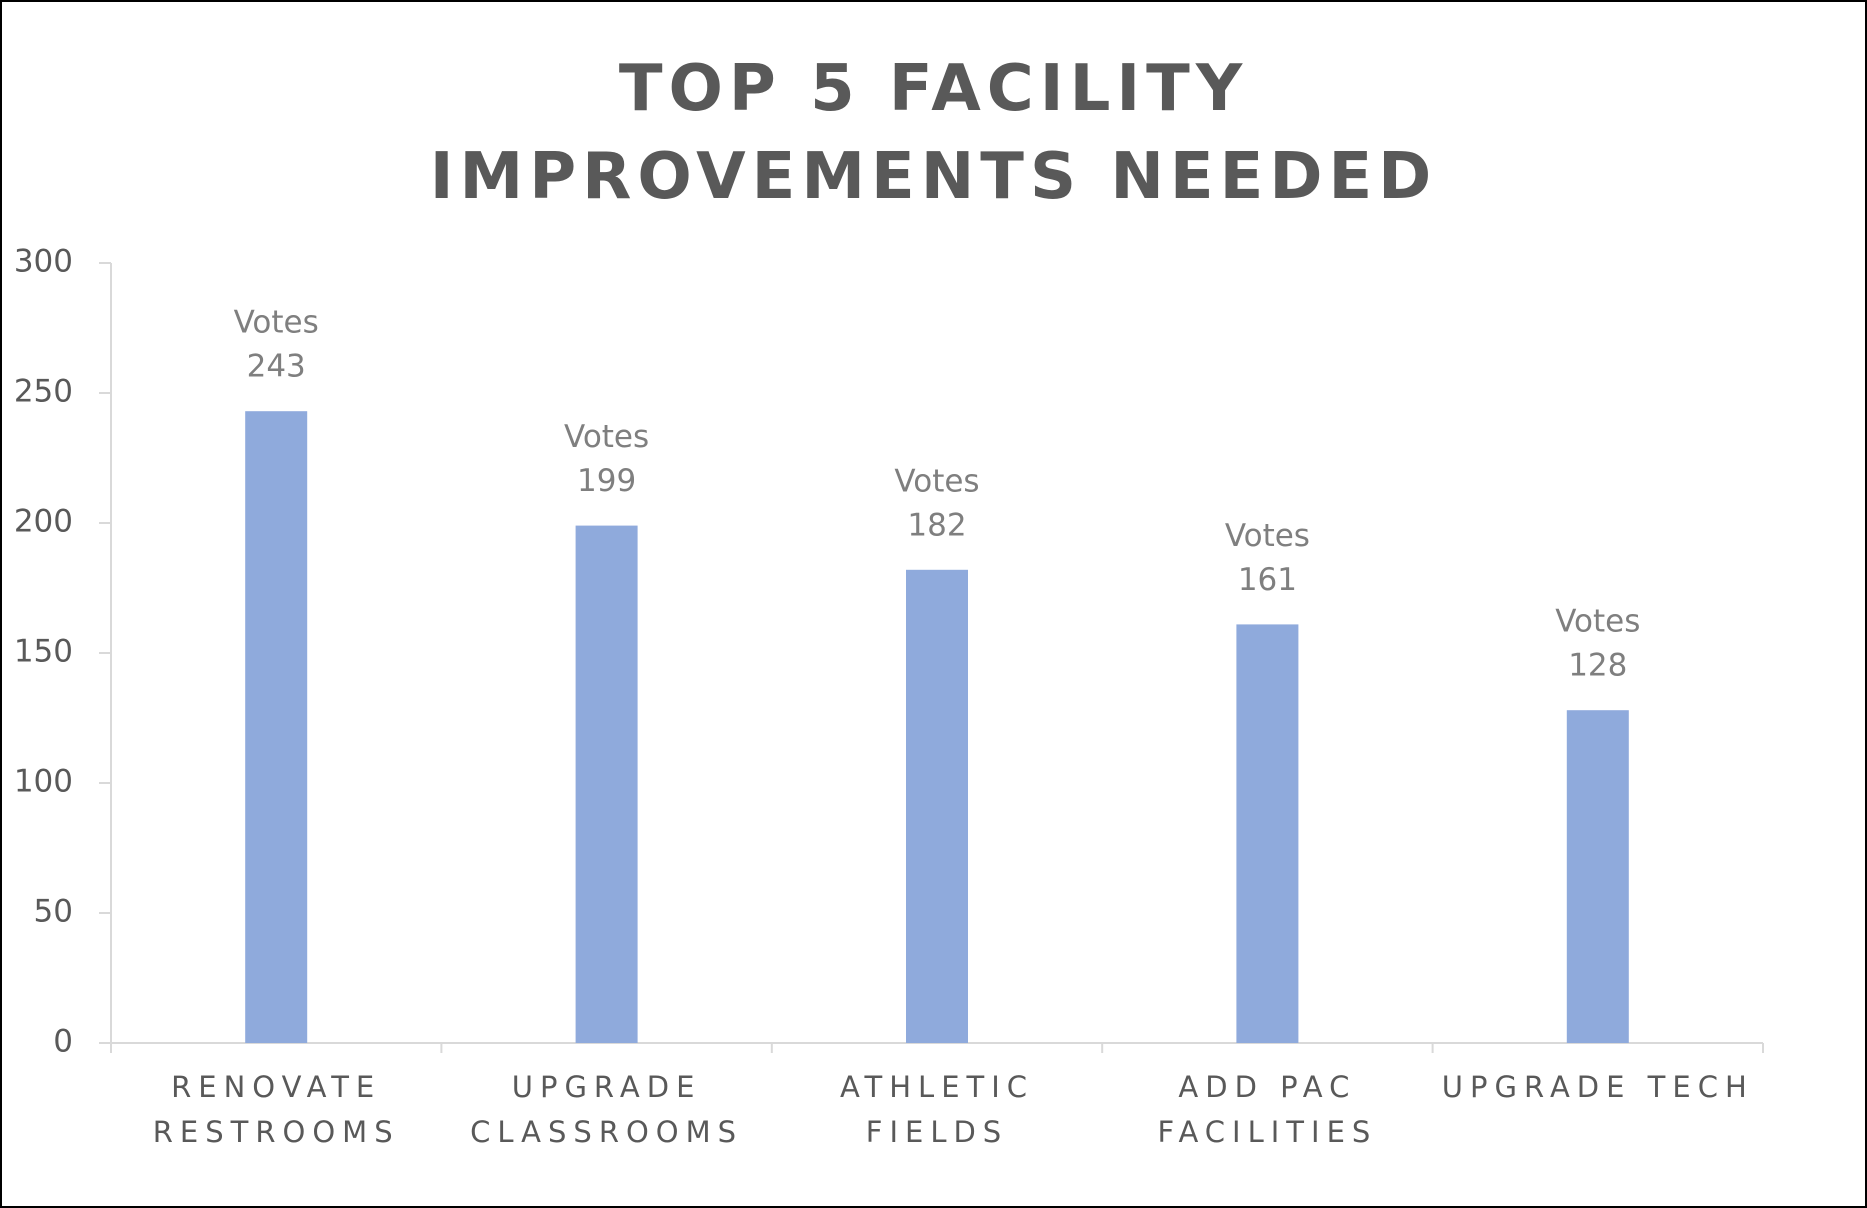  What do you see at coordinates (53, 912) in the screenshot?
I see `y-tick-label: 50` at bounding box center [53, 912].